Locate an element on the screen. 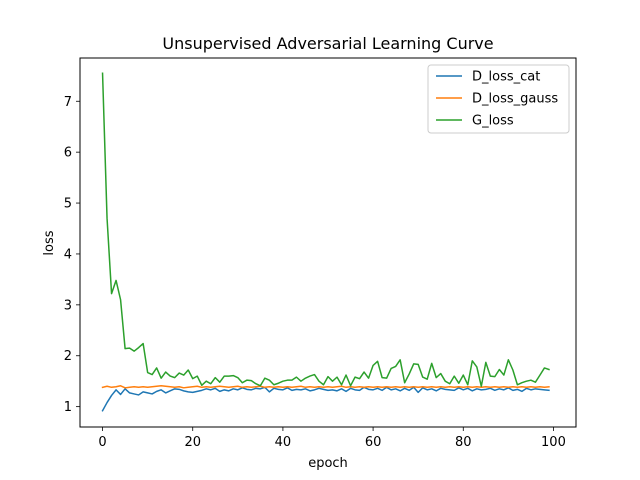 This screenshot has width=640, height=480. x-tick-label: 80 is located at coordinates (463, 442).